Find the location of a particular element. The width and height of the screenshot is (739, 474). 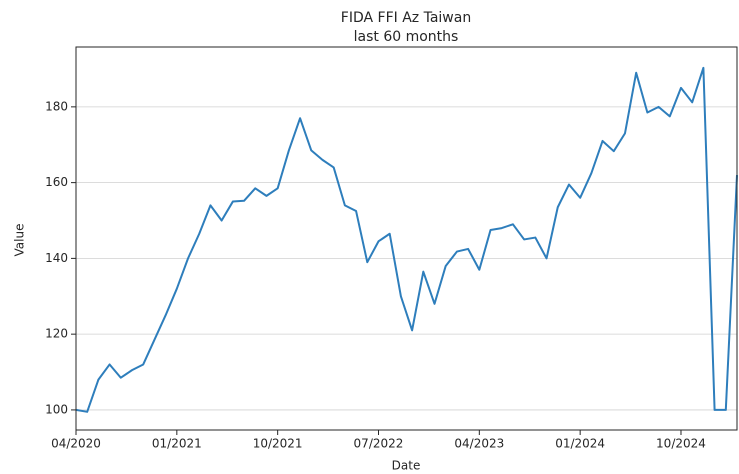

y-tick-label: 120 is located at coordinates (56, 334).